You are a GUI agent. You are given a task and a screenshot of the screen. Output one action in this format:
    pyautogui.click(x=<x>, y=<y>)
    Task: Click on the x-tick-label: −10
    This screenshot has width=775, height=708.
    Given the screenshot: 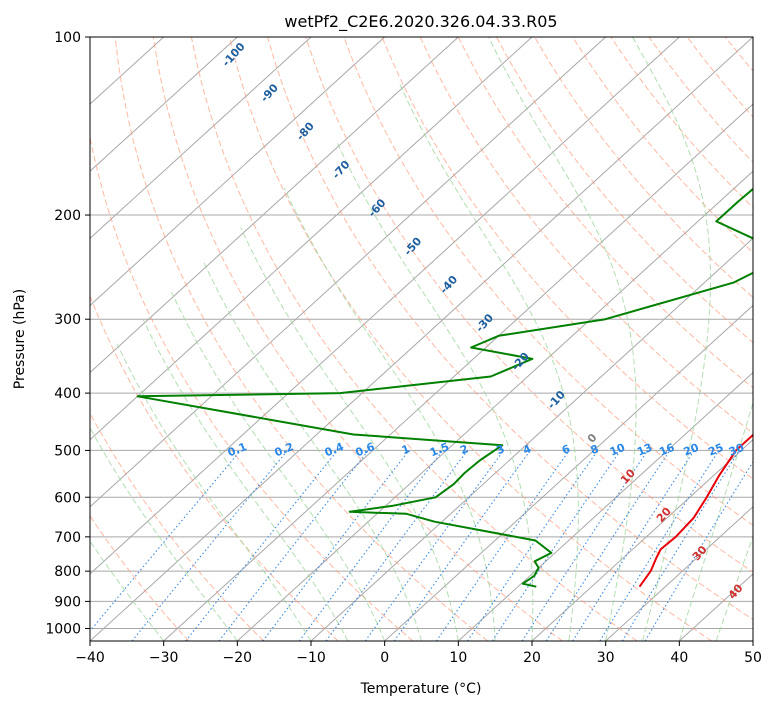 What is the action you would take?
    pyautogui.click(x=311, y=658)
    